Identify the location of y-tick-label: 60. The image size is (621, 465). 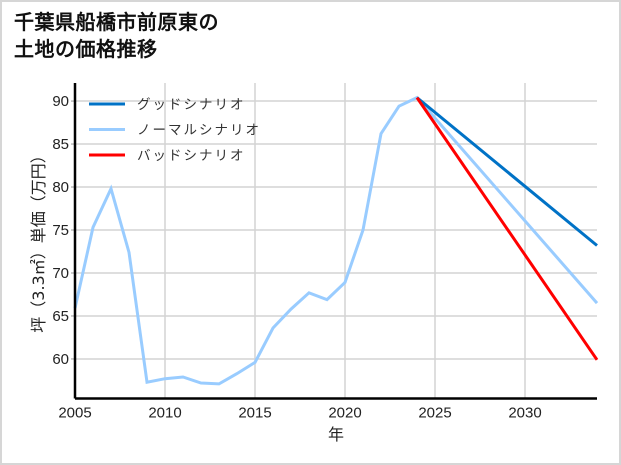
(60, 359).